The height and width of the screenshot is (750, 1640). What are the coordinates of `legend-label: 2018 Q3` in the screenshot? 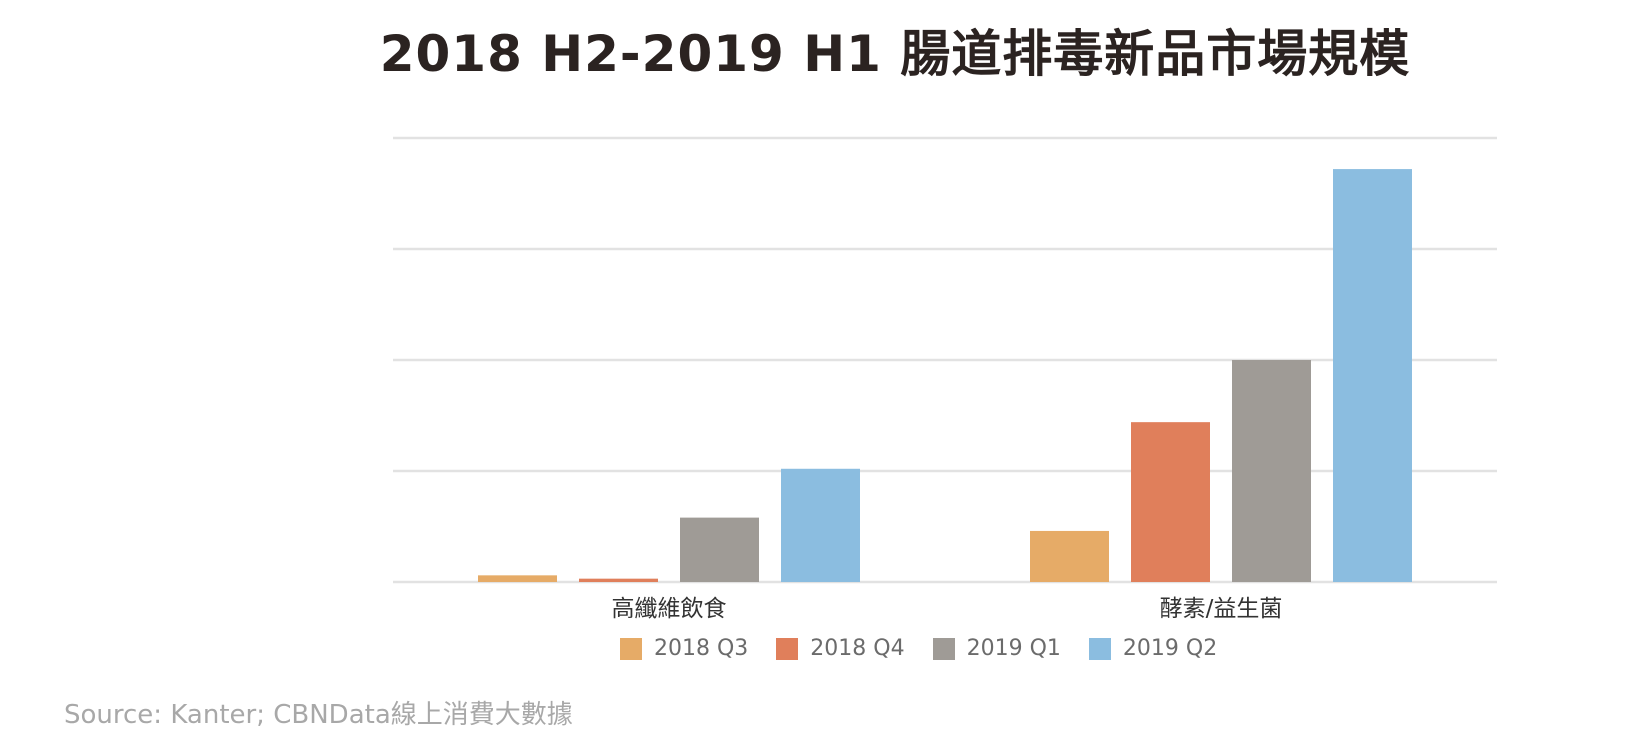 It's located at (701, 648).